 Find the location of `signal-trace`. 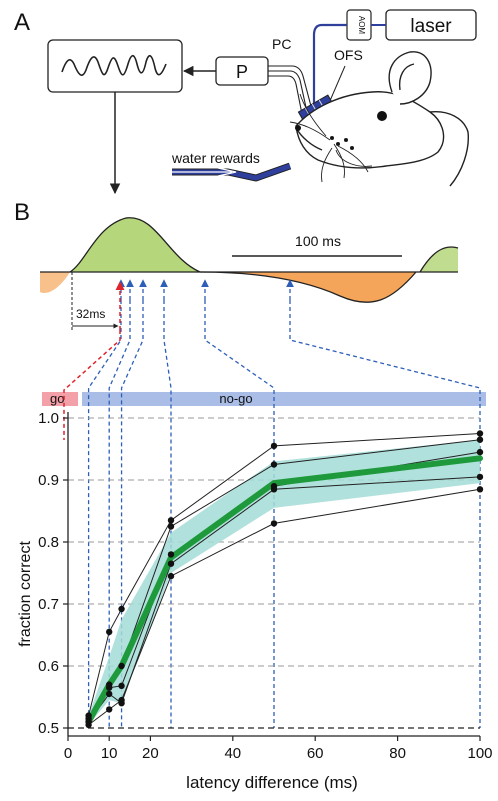

signal-trace is located at coordinates (114, 65).